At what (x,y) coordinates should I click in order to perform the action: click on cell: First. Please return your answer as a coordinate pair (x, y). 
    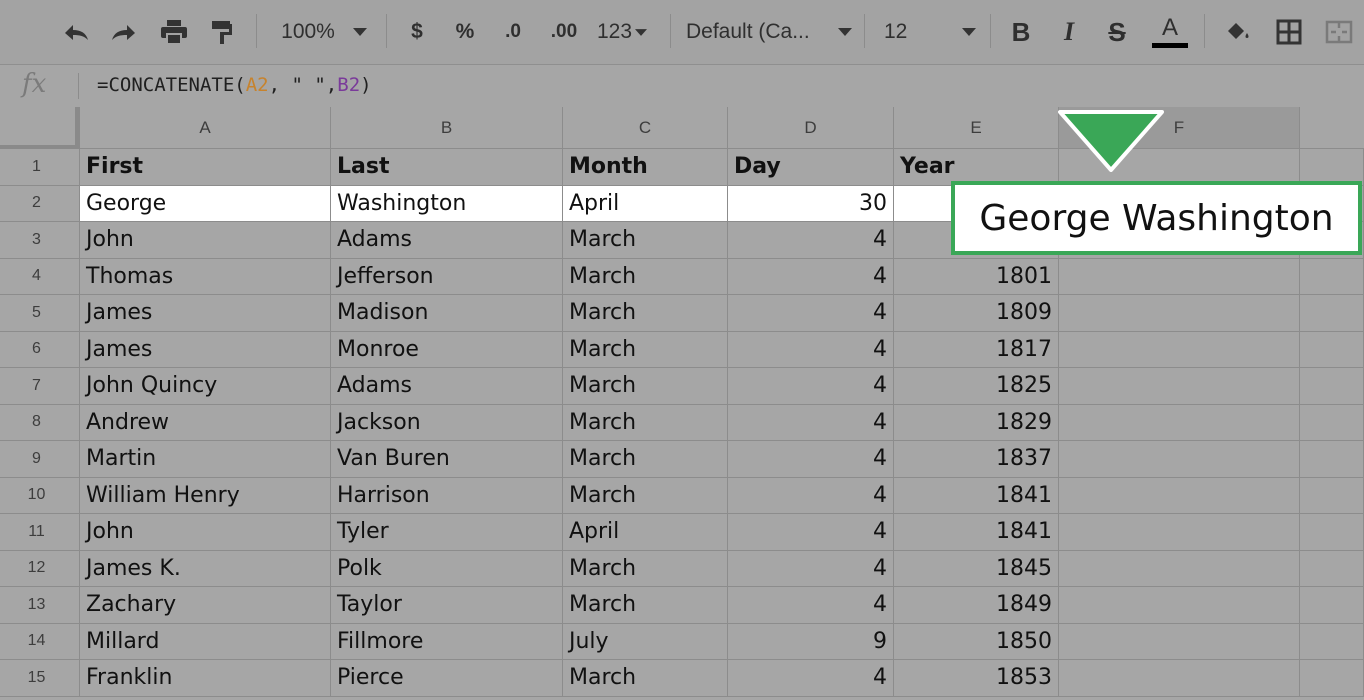
    Looking at the image, I should click on (205, 167).